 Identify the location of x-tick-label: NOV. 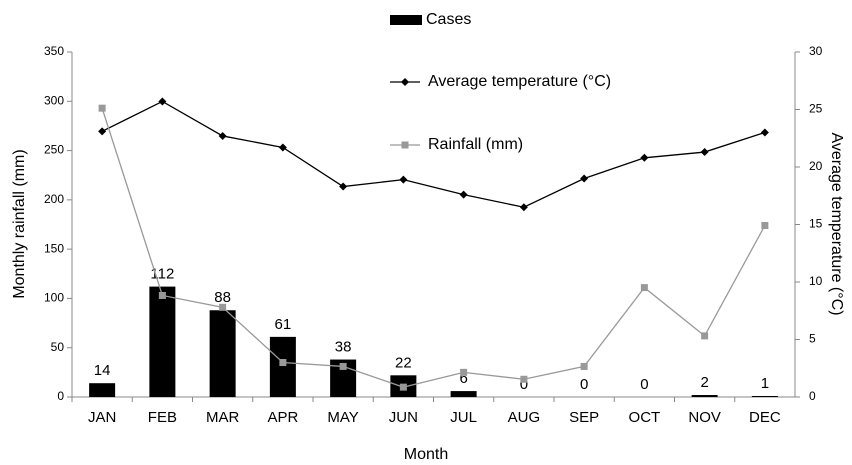
(704, 417).